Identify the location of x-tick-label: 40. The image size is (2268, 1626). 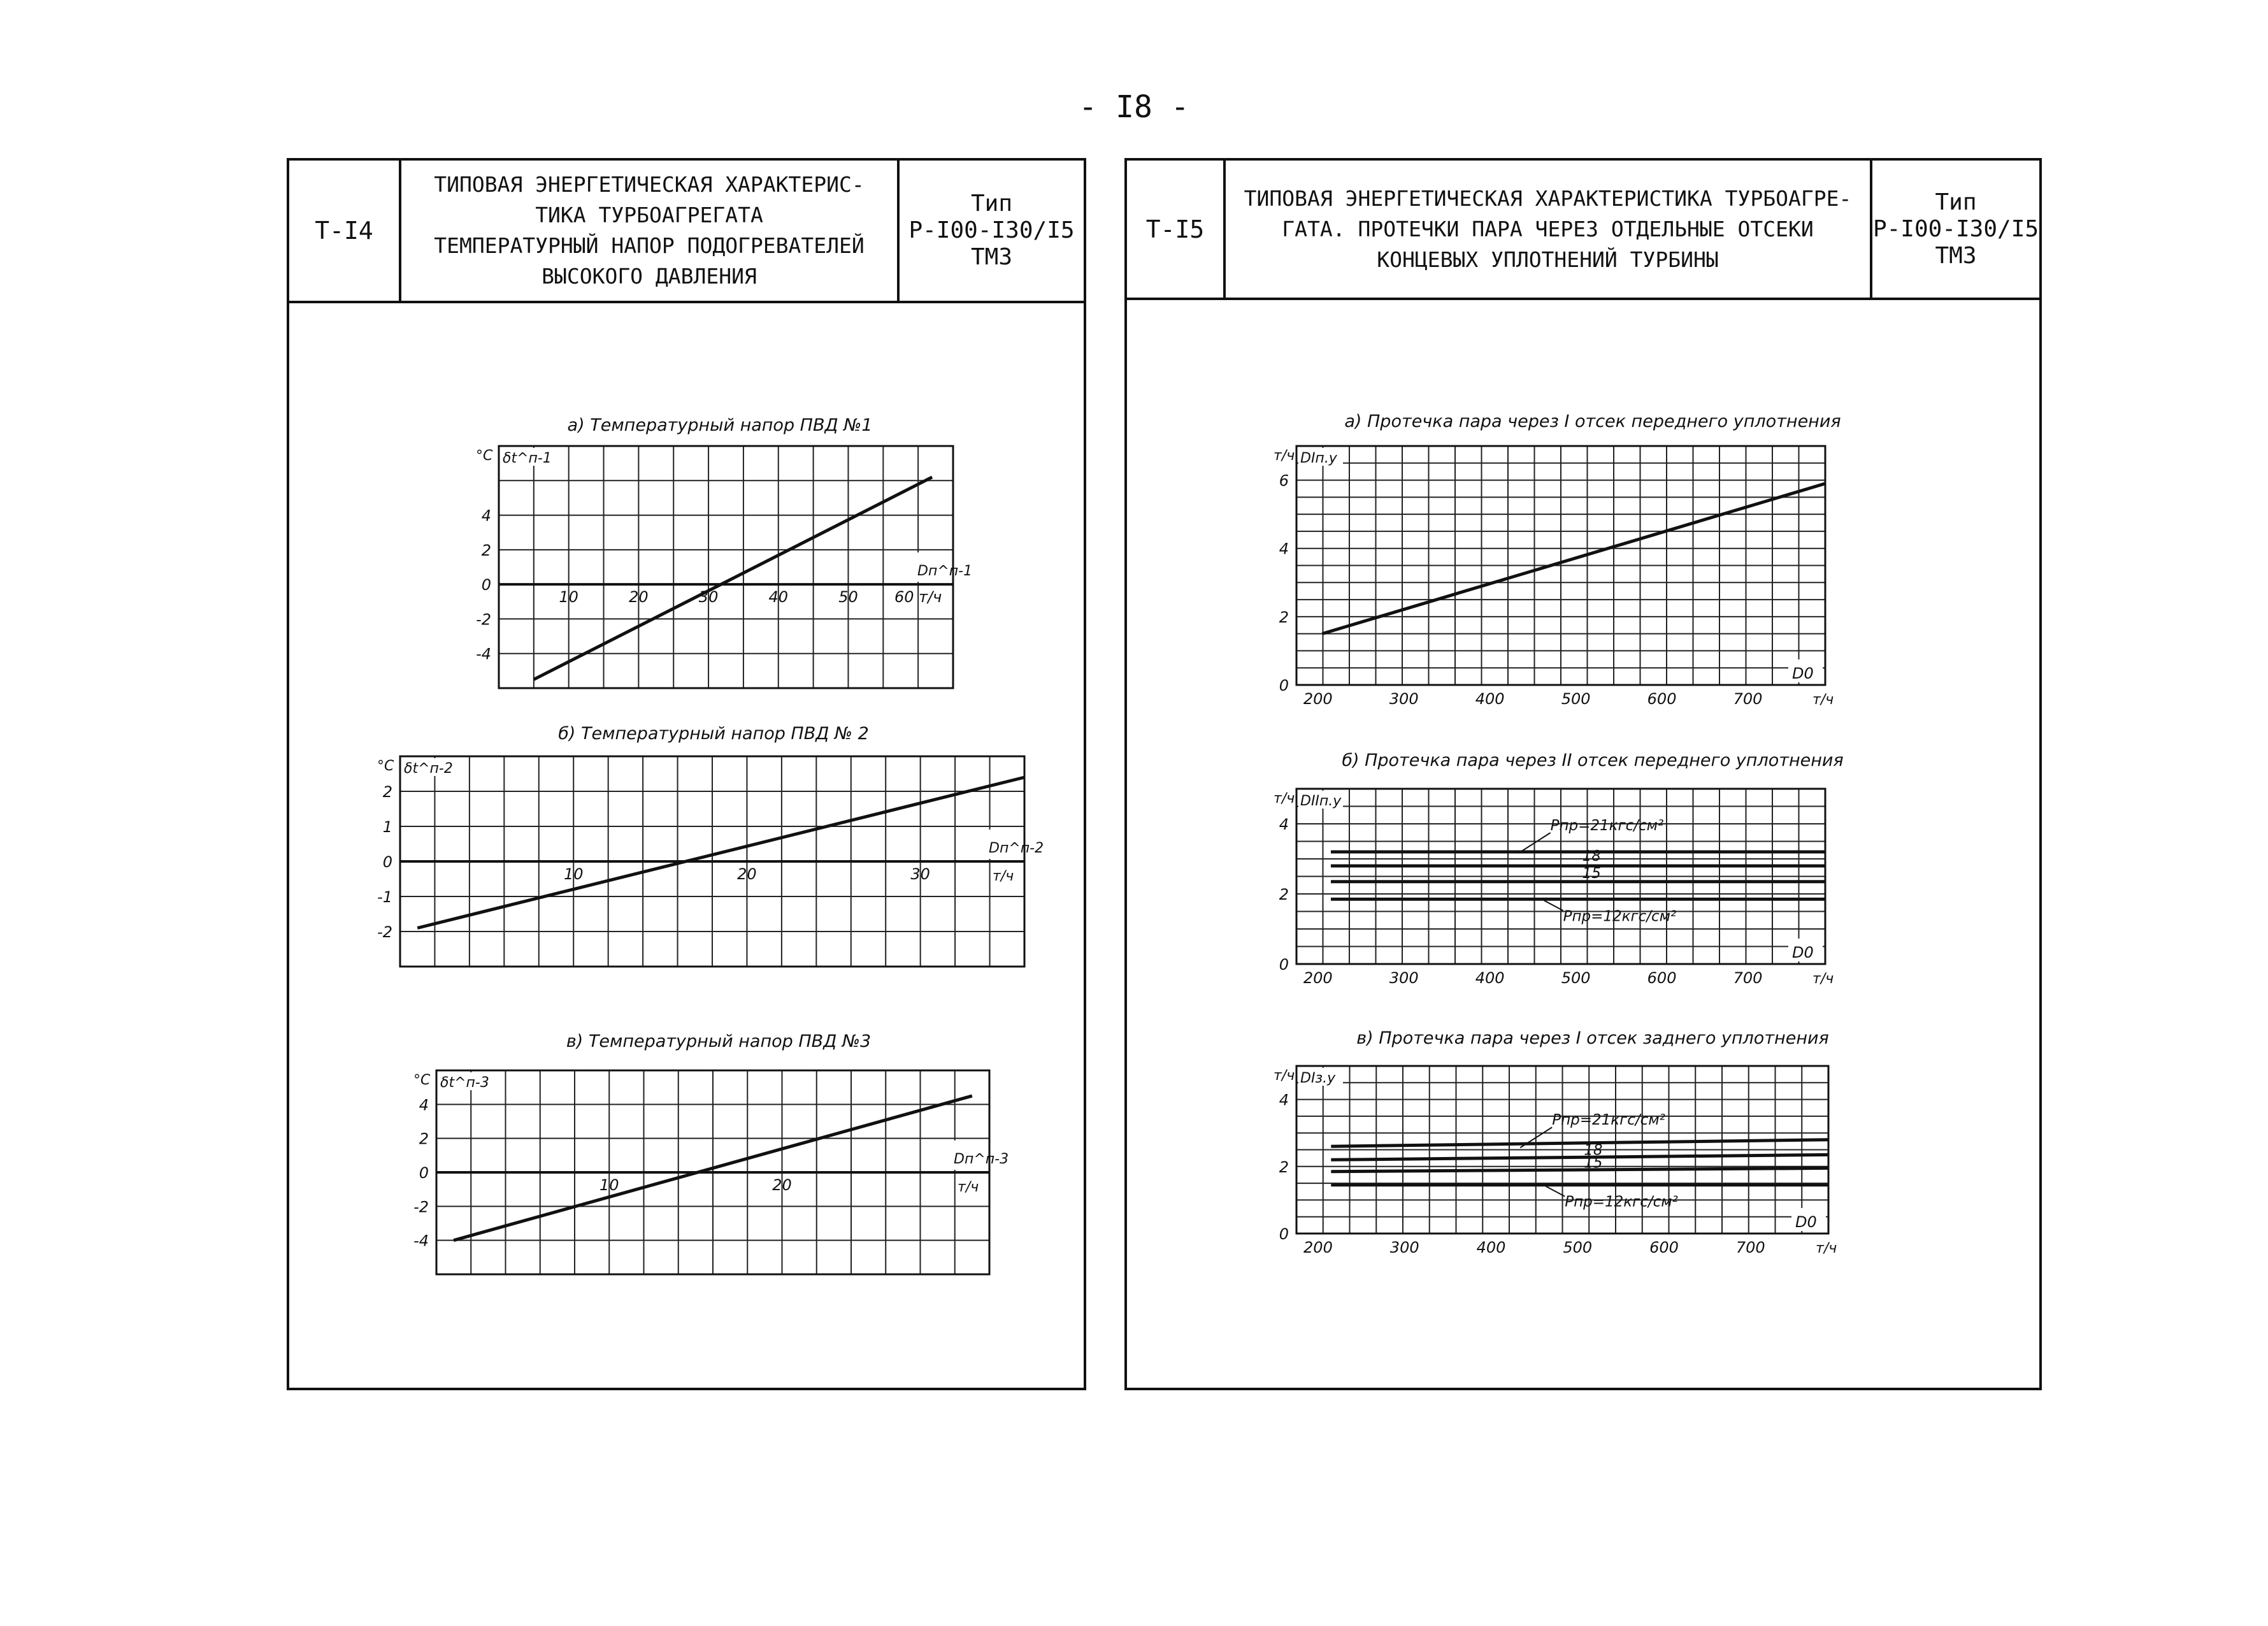
(778, 597).